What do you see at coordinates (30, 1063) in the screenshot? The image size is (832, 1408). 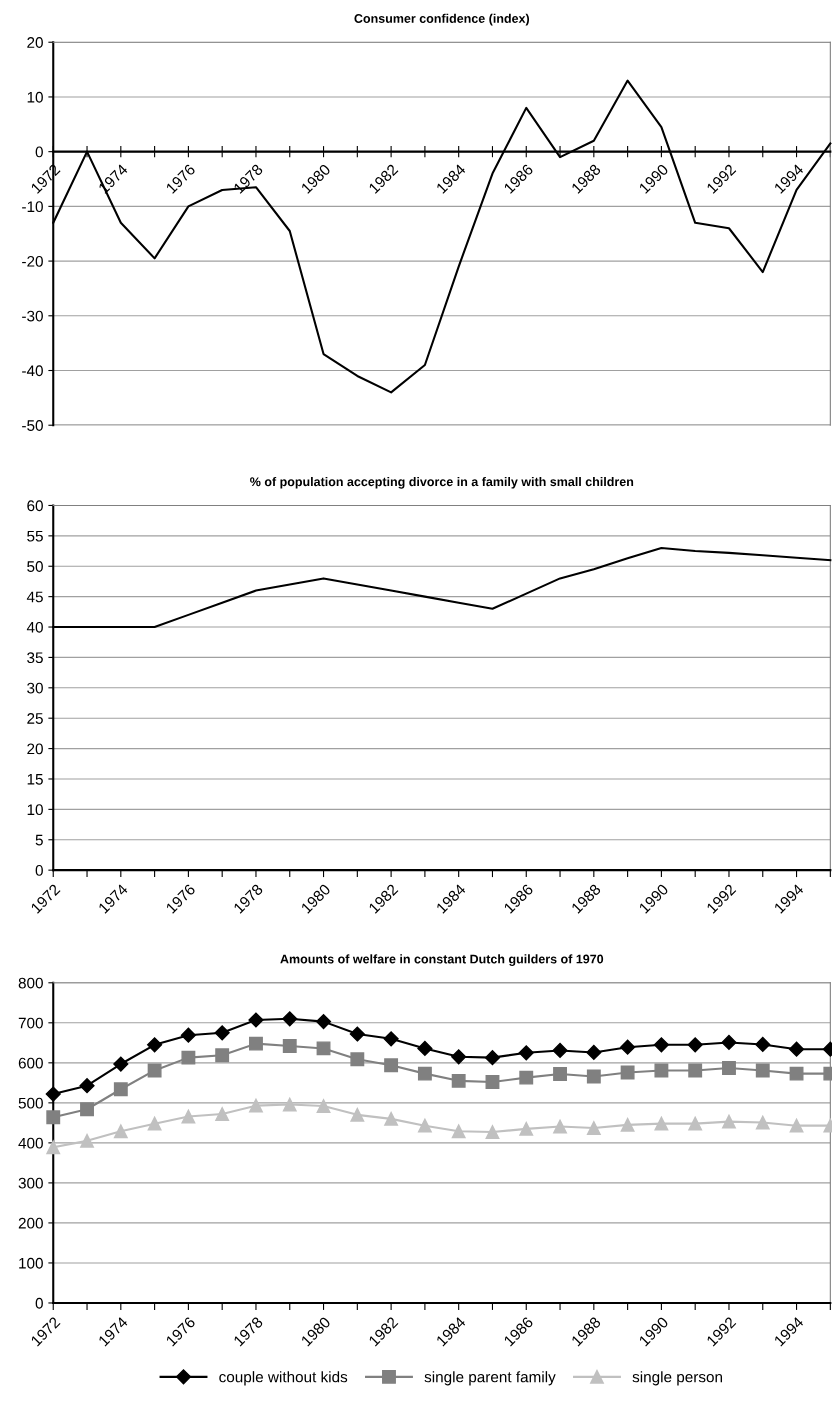 I see `y-tick-label: 600` at bounding box center [30, 1063].